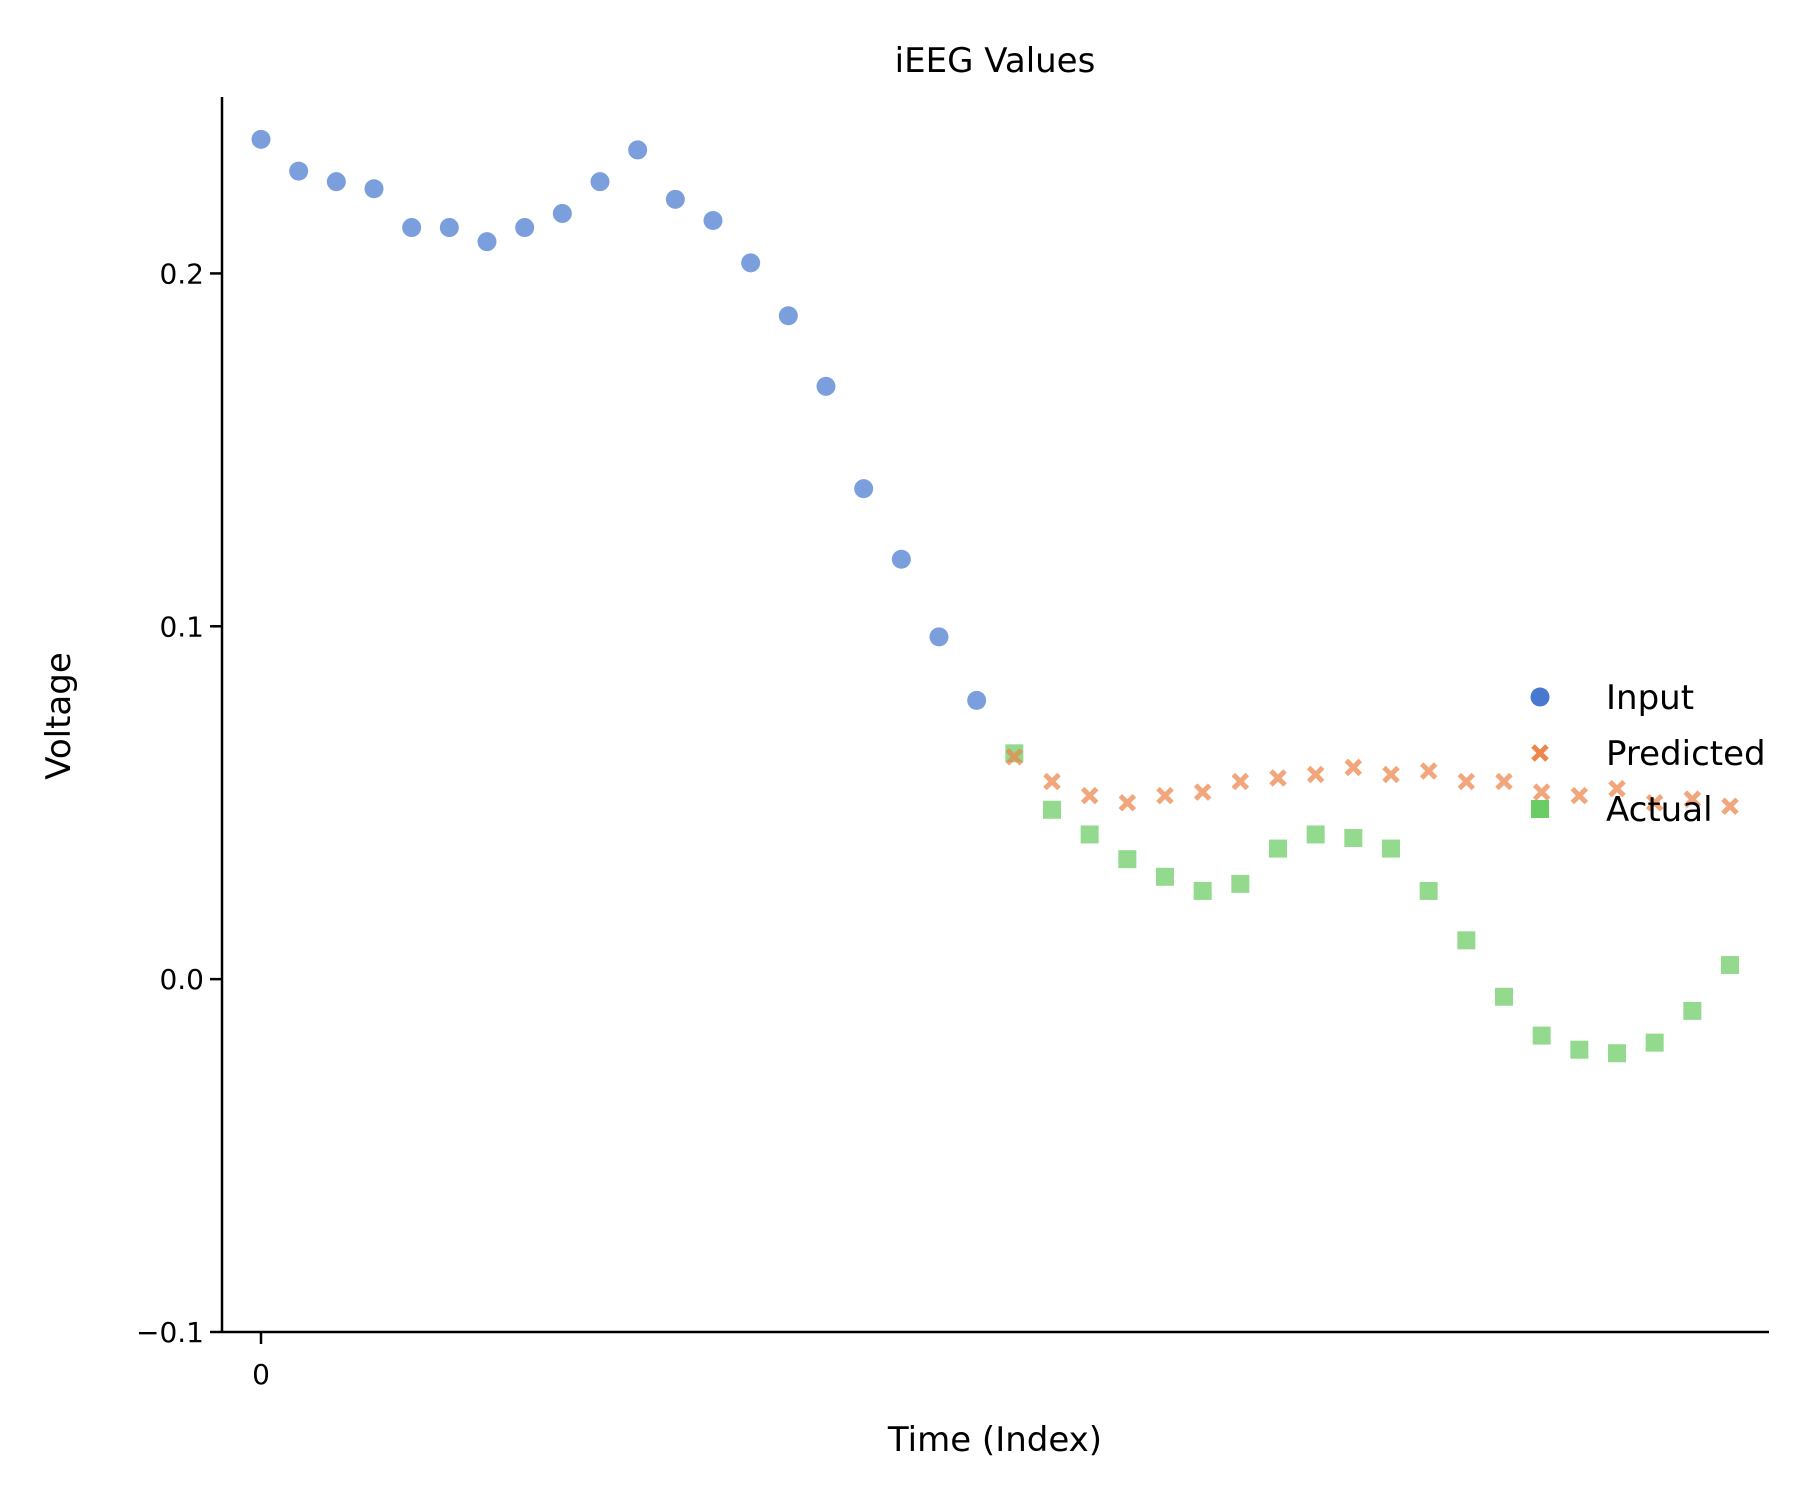  What do you see at coordinates (1372, 903) in the screenshot?
I see `series-actual` at bounding box center [1372, 903].